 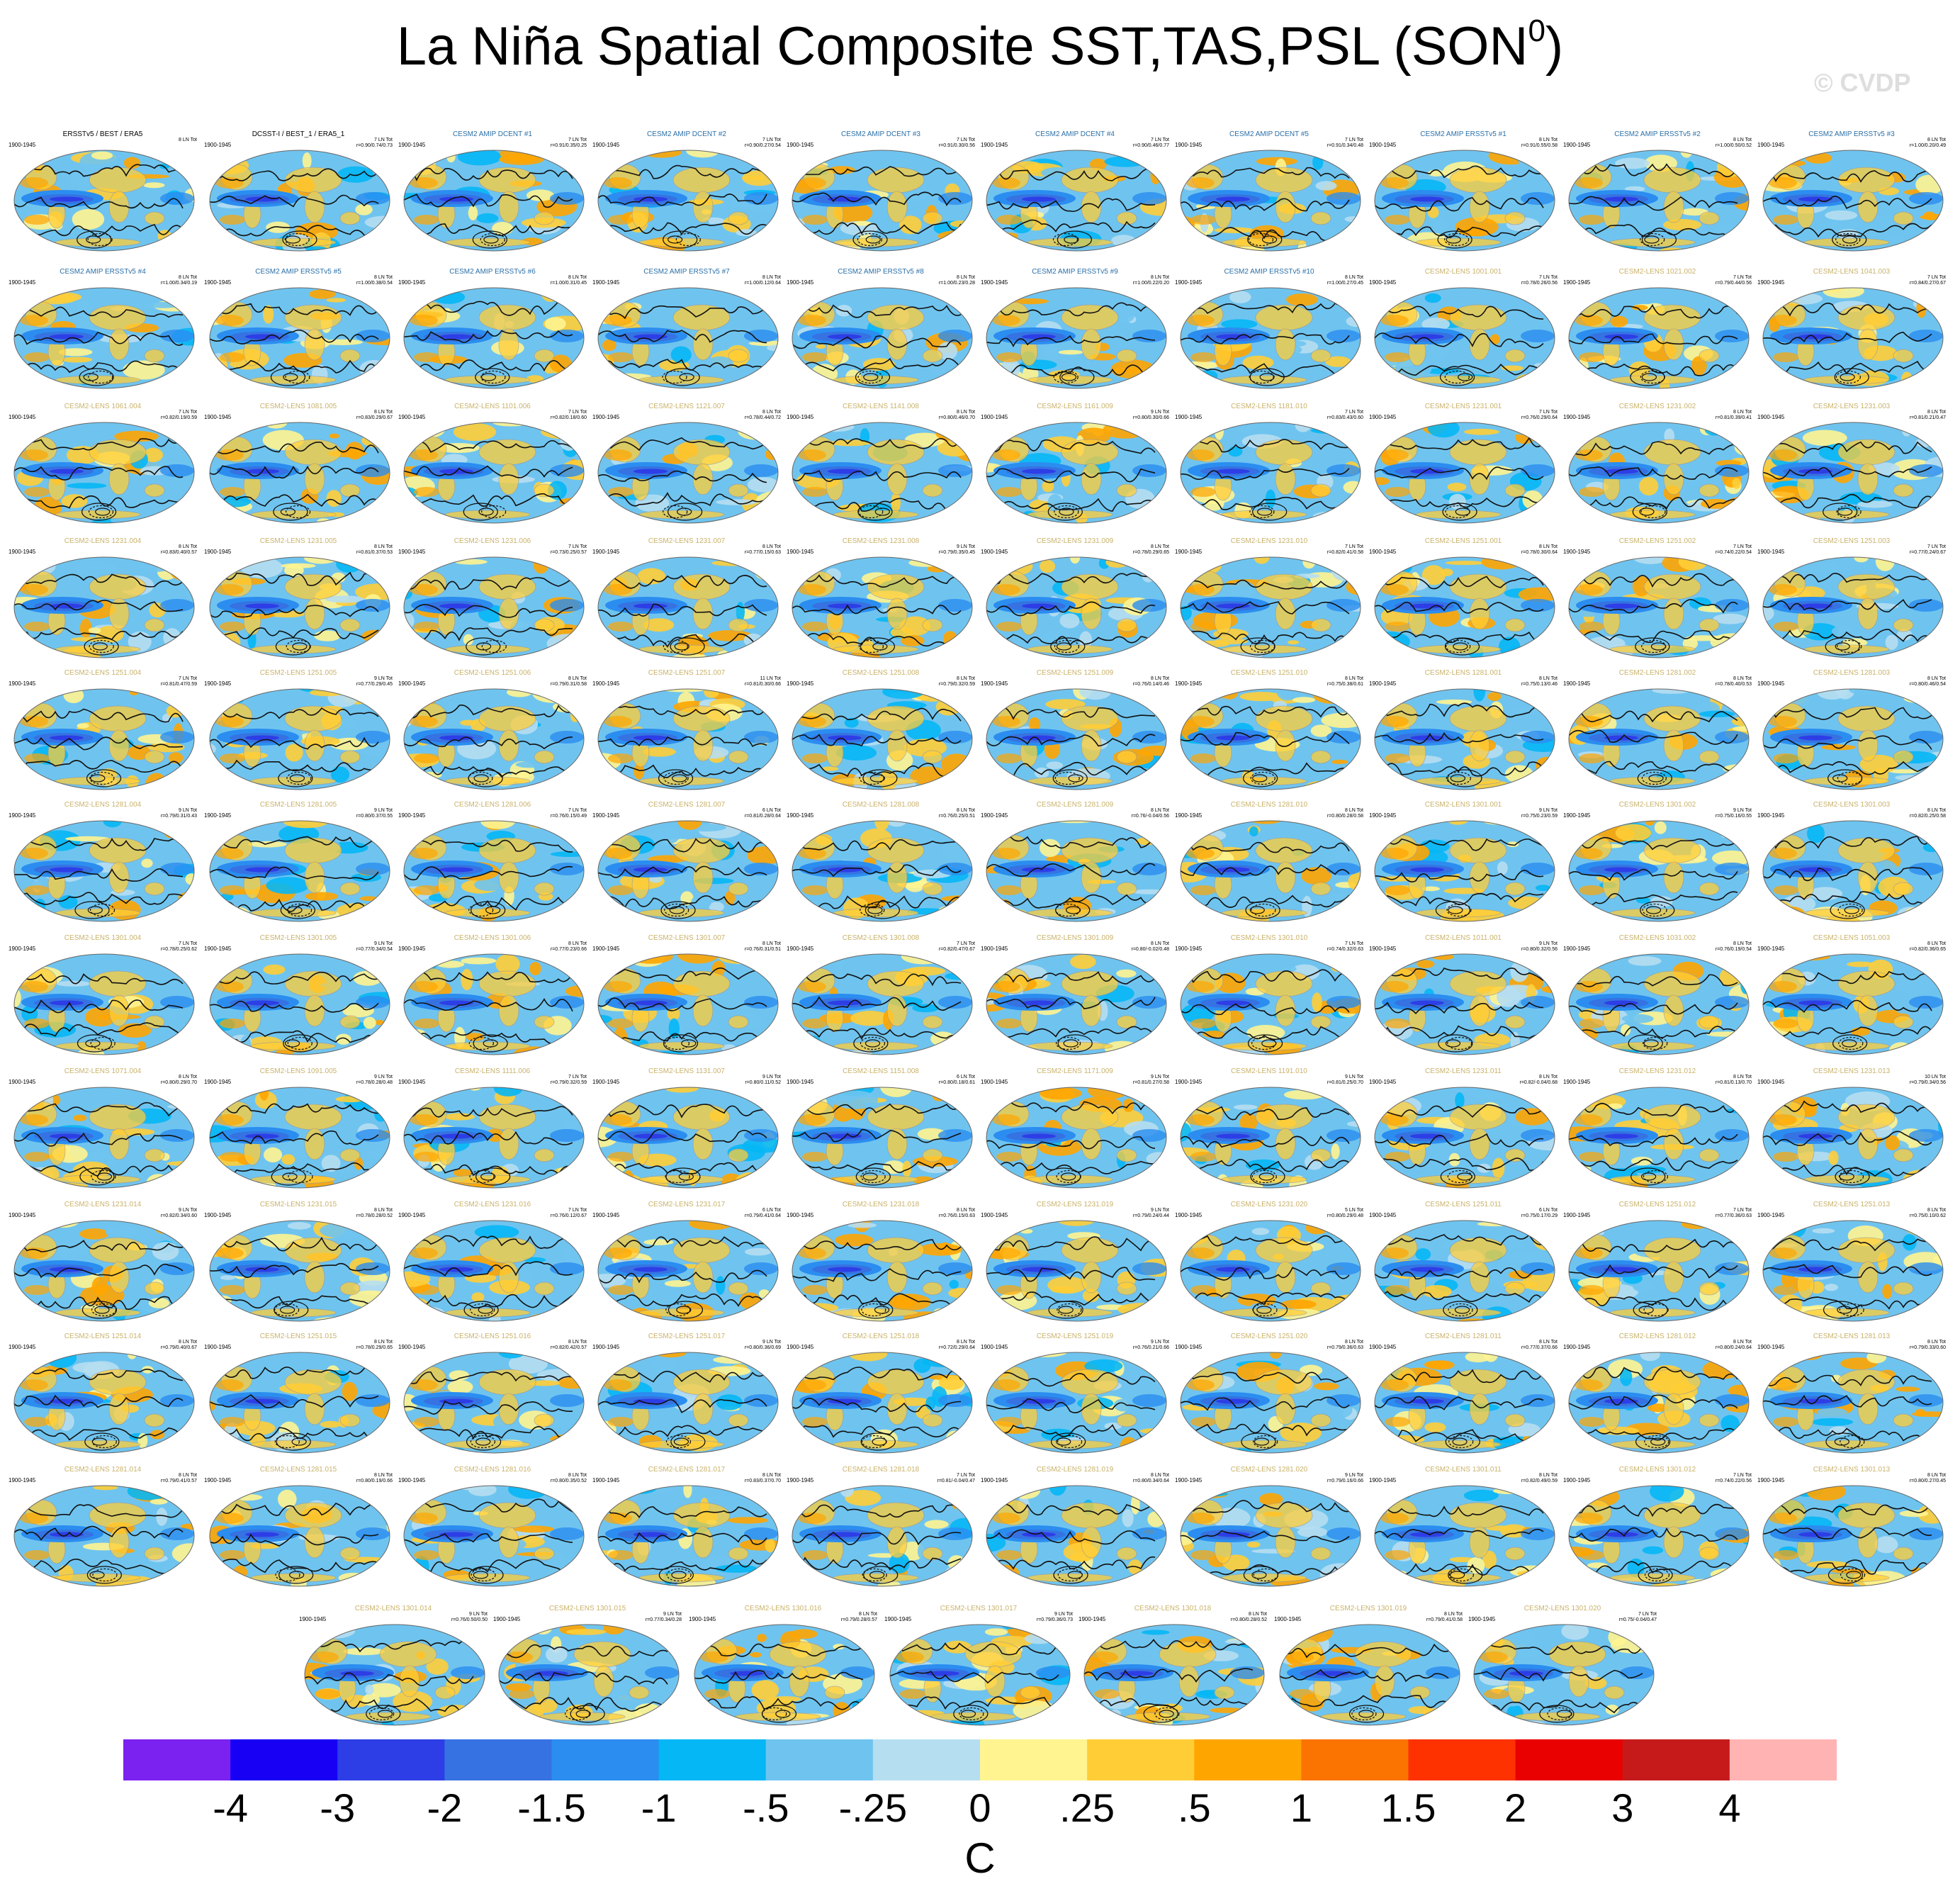 I want to click on panel-stats: 7 LN Tot r=0.76/0.15/0.49, so click(x=569, y=813).